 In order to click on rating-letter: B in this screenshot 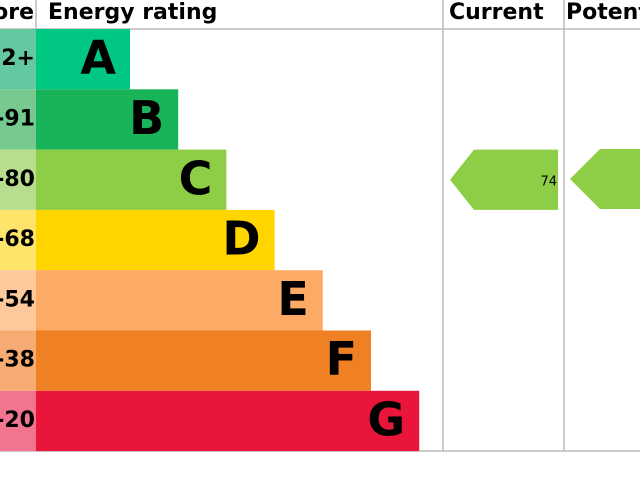, I will do `click(146, 118)`.